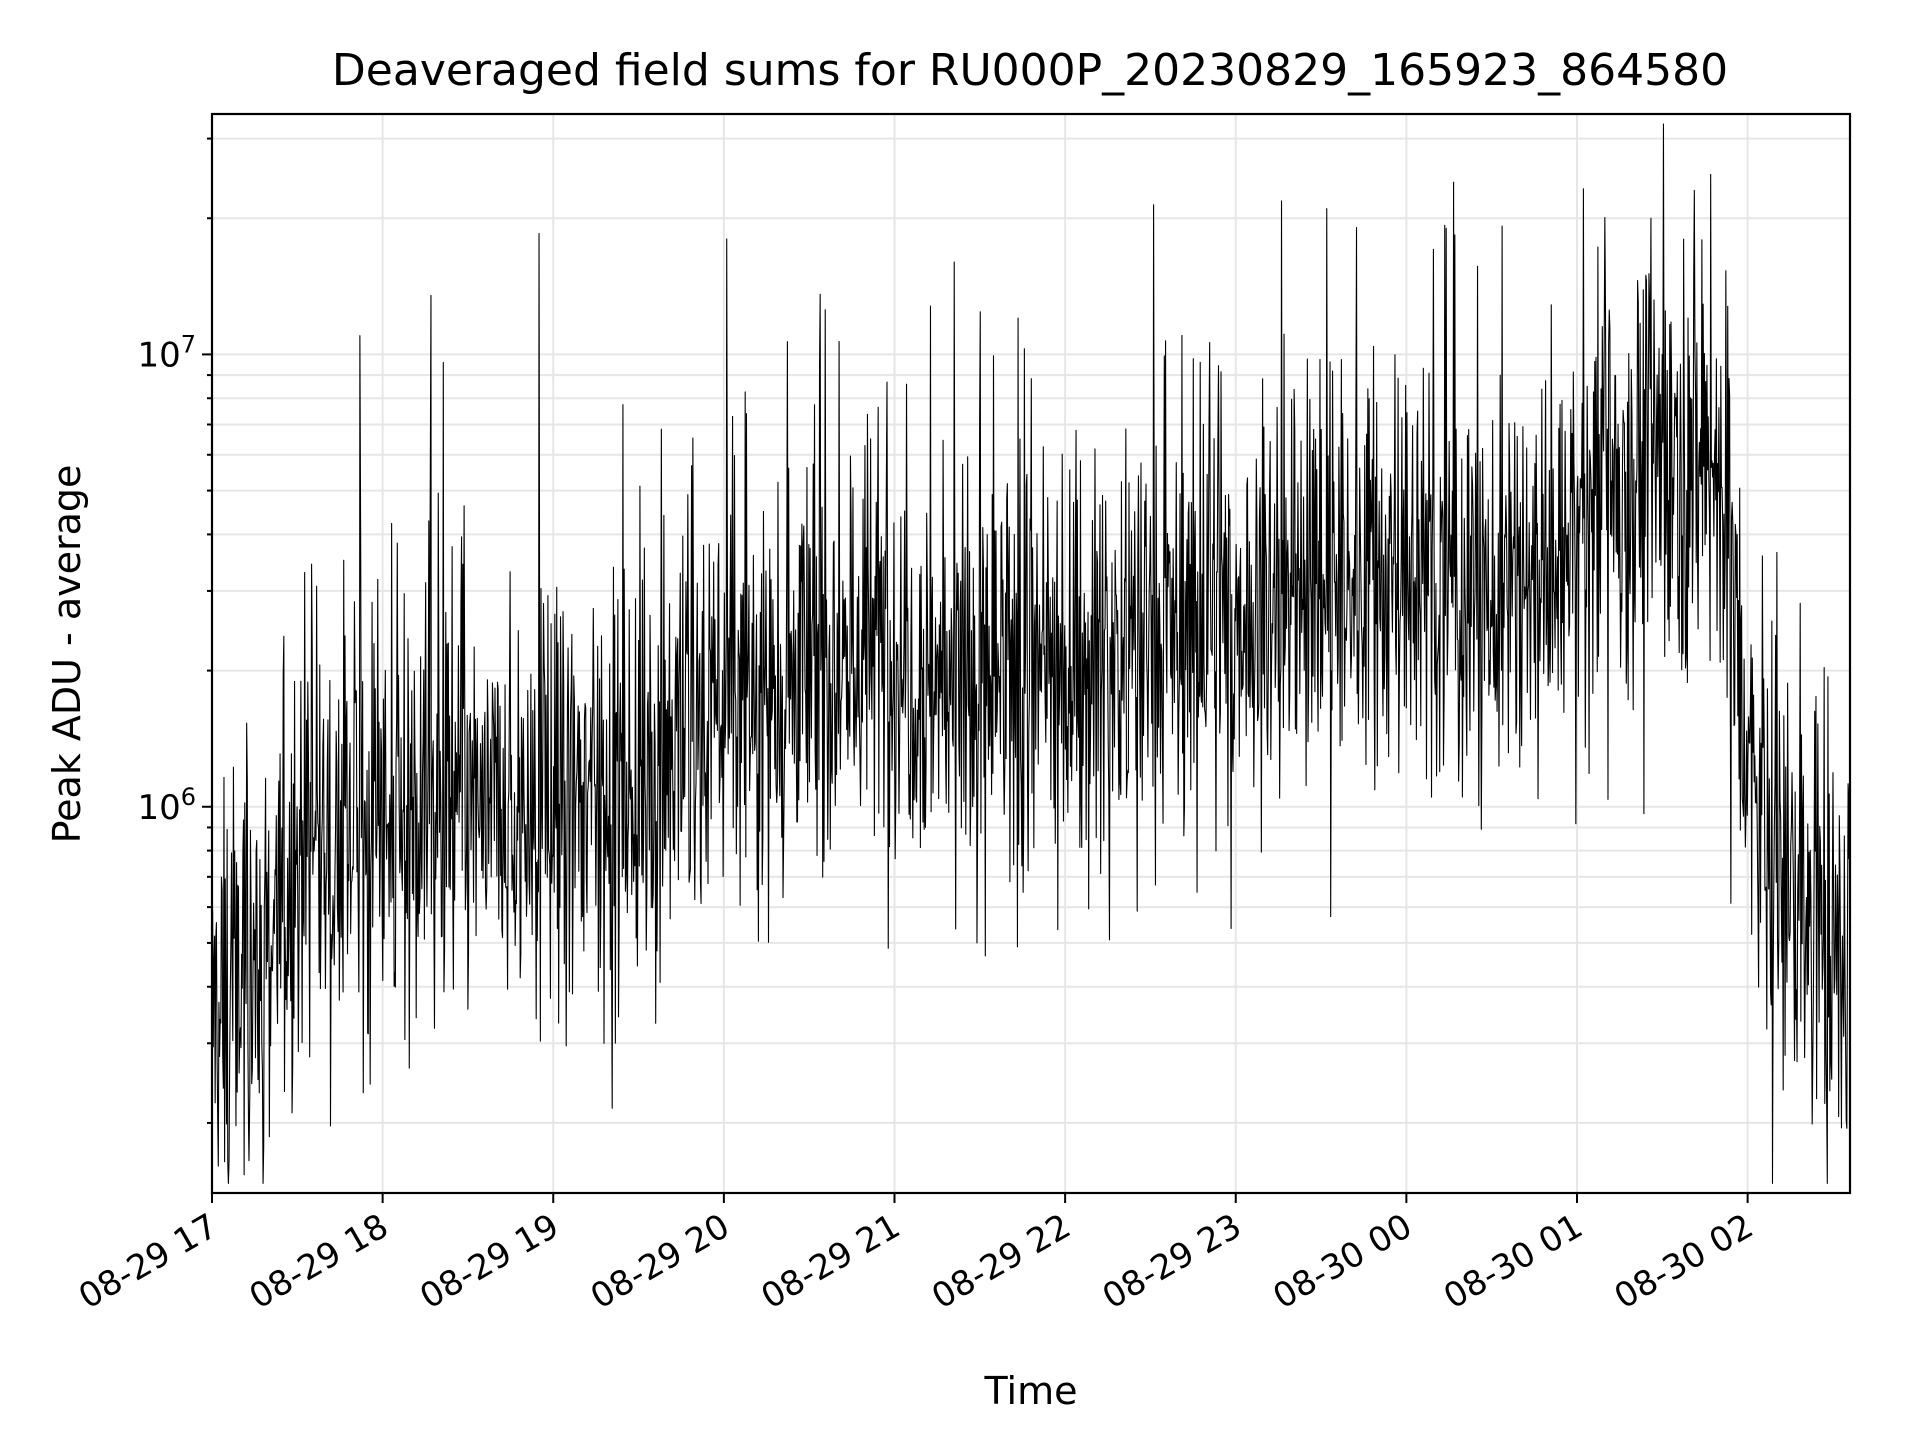 Image resolution: width=1920 pixels, height=1440 pixels. Describe the element at coordinates (1031, 1391) in the screenshot. I see `x-axis-label: Time` at that location.